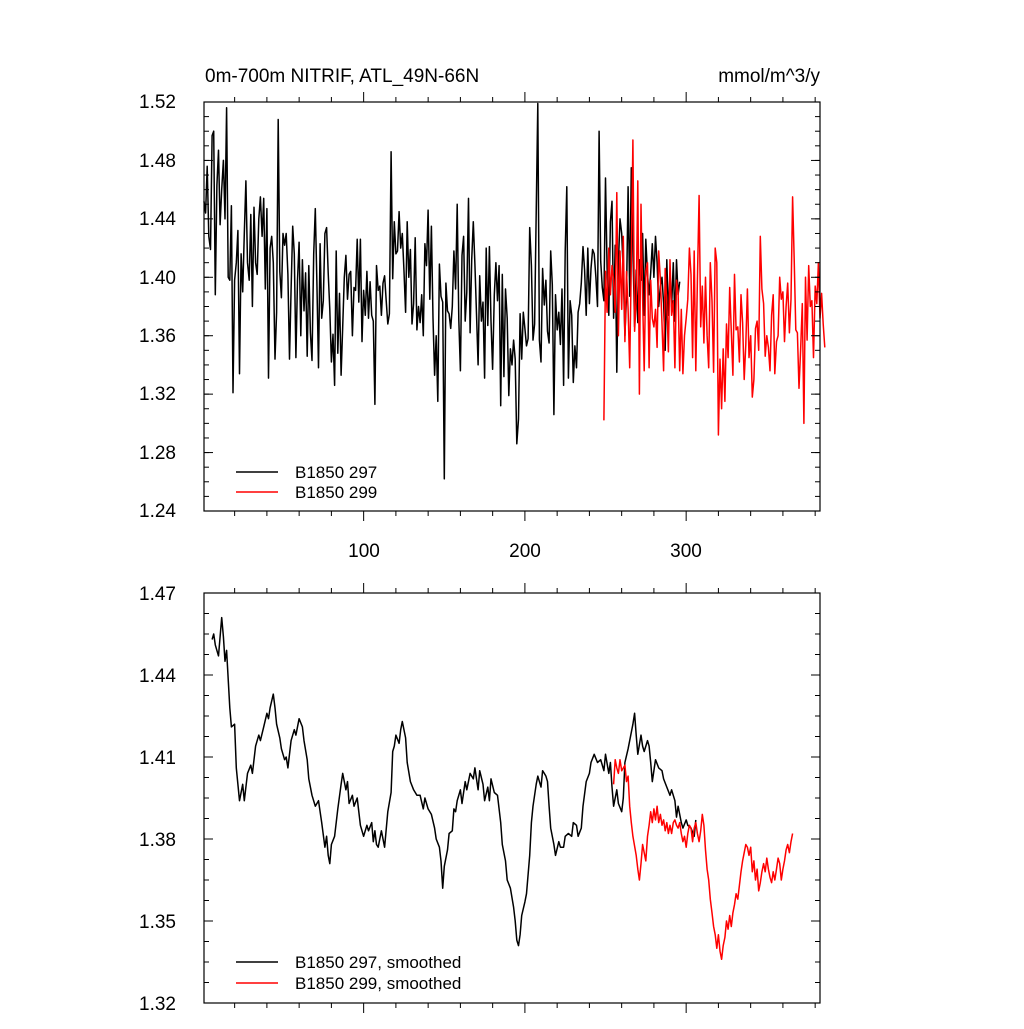 Image resolution: width=1024 pixels, height=1029 pixels. What do you see at coordinates (157, 278) in the screenshot?
I see `top-ytick-label: 1.40` at bounding box center [157, 278].